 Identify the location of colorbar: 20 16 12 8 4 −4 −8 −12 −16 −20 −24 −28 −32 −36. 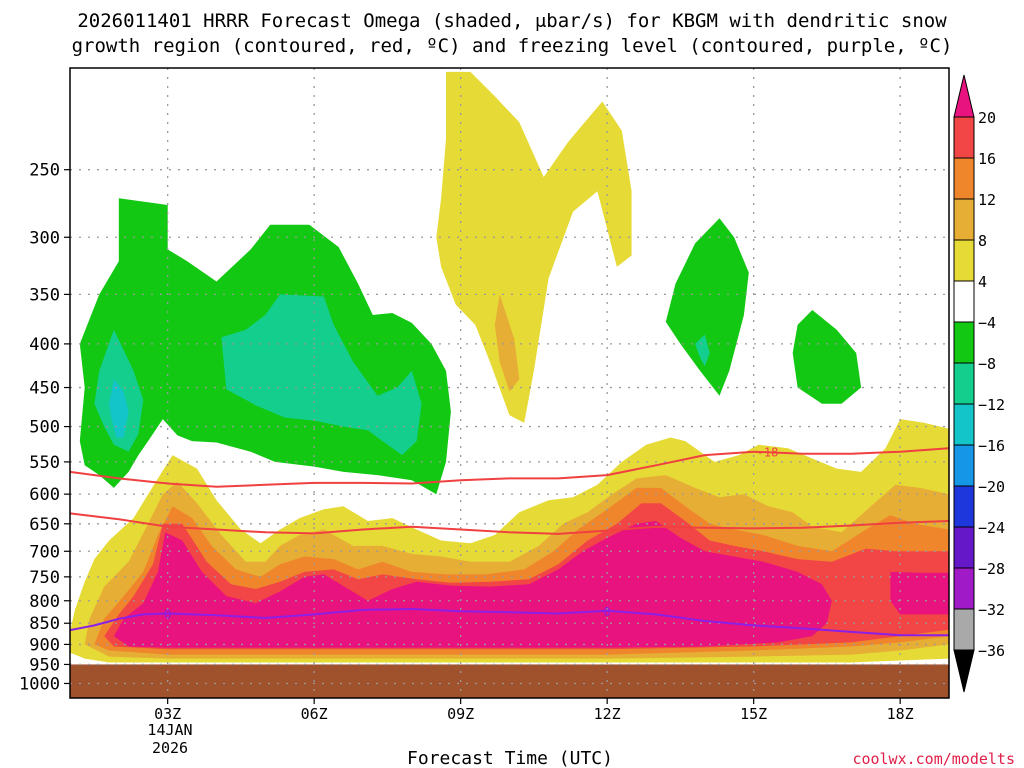
(979, 383).